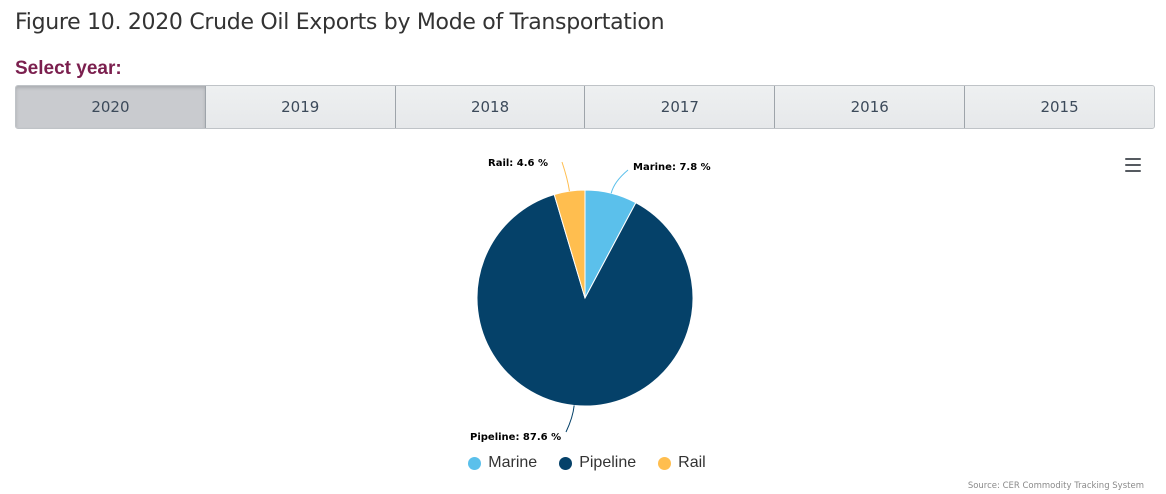 This screenshot has height=494, width=1166. I want to click on legend-label-marine: Marine, so click(513, 462).